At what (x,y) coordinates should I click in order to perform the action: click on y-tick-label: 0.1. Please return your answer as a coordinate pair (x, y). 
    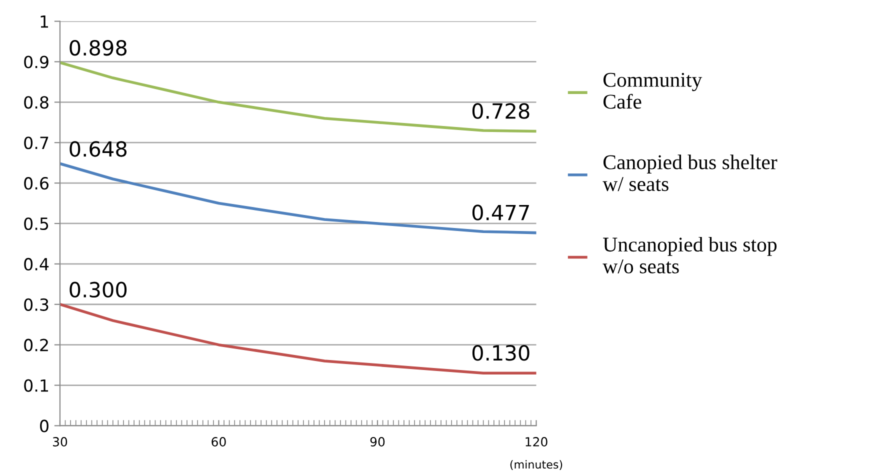
    Looking at the image, I should click on (36, 385).